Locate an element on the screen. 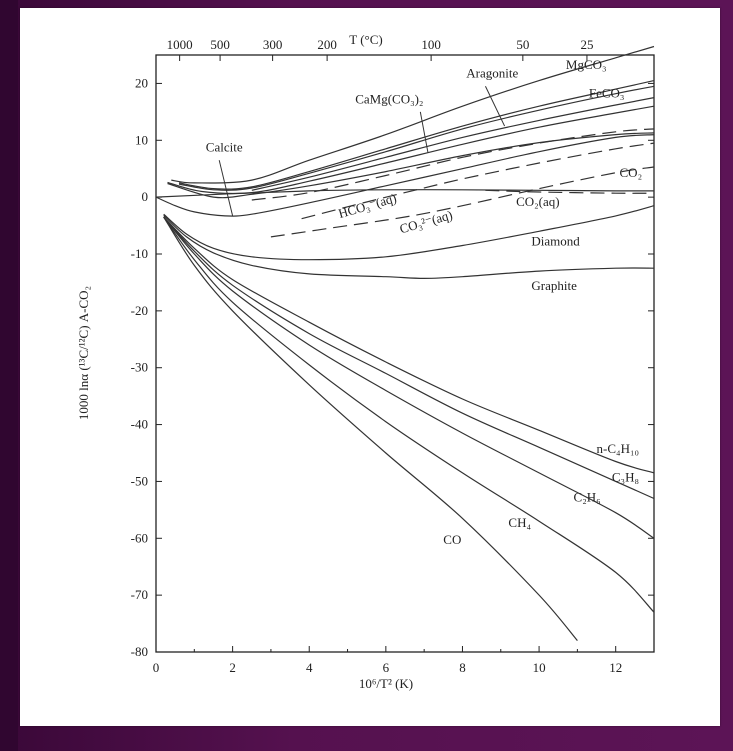  curve-label-8: CO₂(aq) is located at coordinates (538, 201).